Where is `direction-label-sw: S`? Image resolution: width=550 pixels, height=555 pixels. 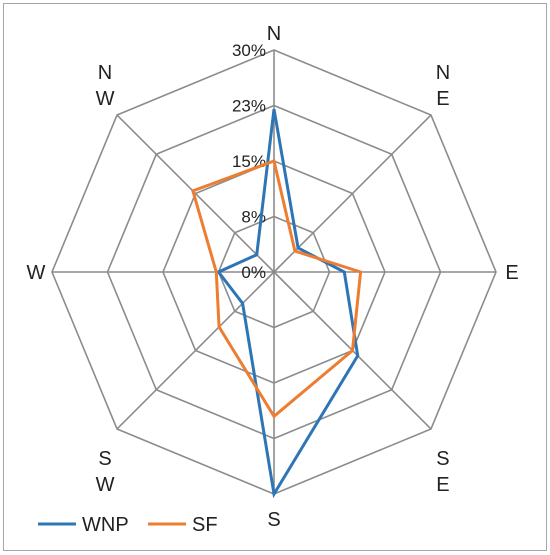
direction-label-sw: S is located at coordinates (104, 459).